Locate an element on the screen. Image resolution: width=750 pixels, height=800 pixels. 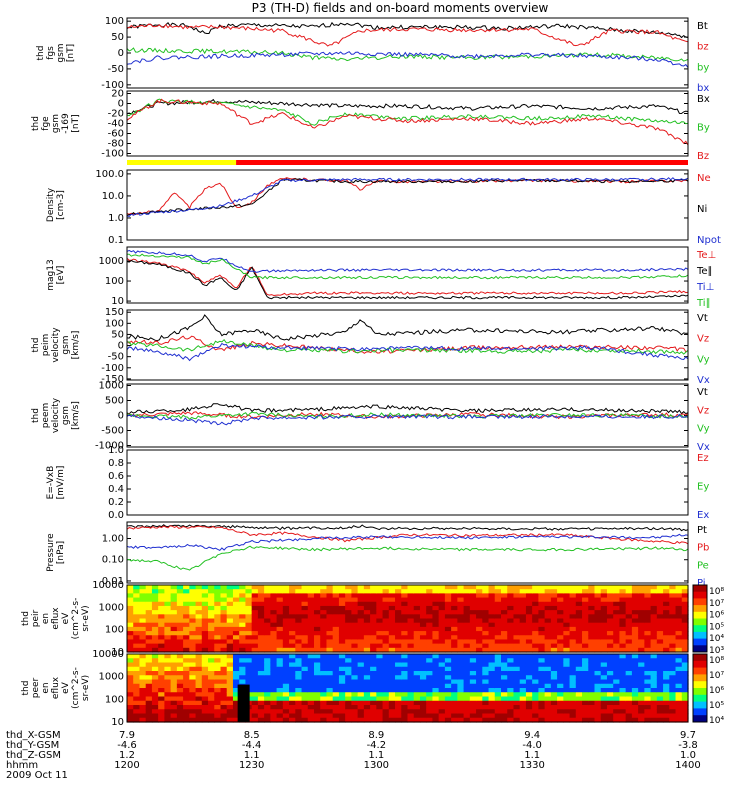
y-tick-label: -60 is located at coordinates (116, 134).